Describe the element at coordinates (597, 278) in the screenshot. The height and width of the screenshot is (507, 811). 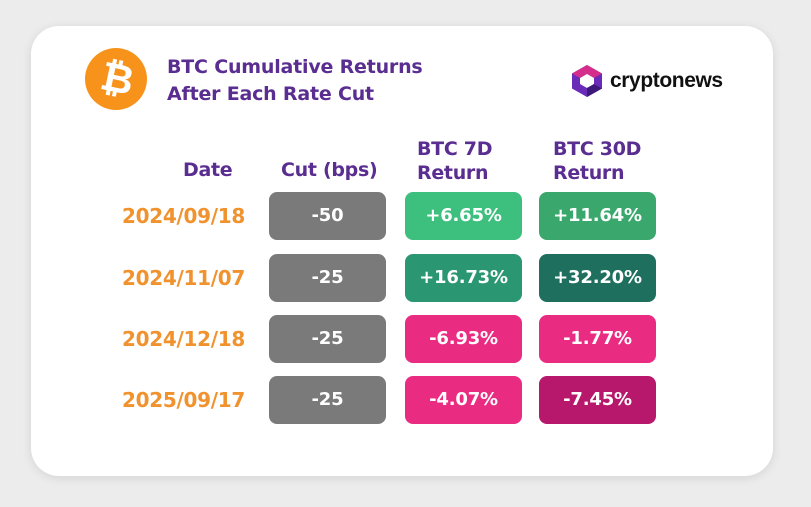
I see `btc30d-cell: +32.20%` at that location.